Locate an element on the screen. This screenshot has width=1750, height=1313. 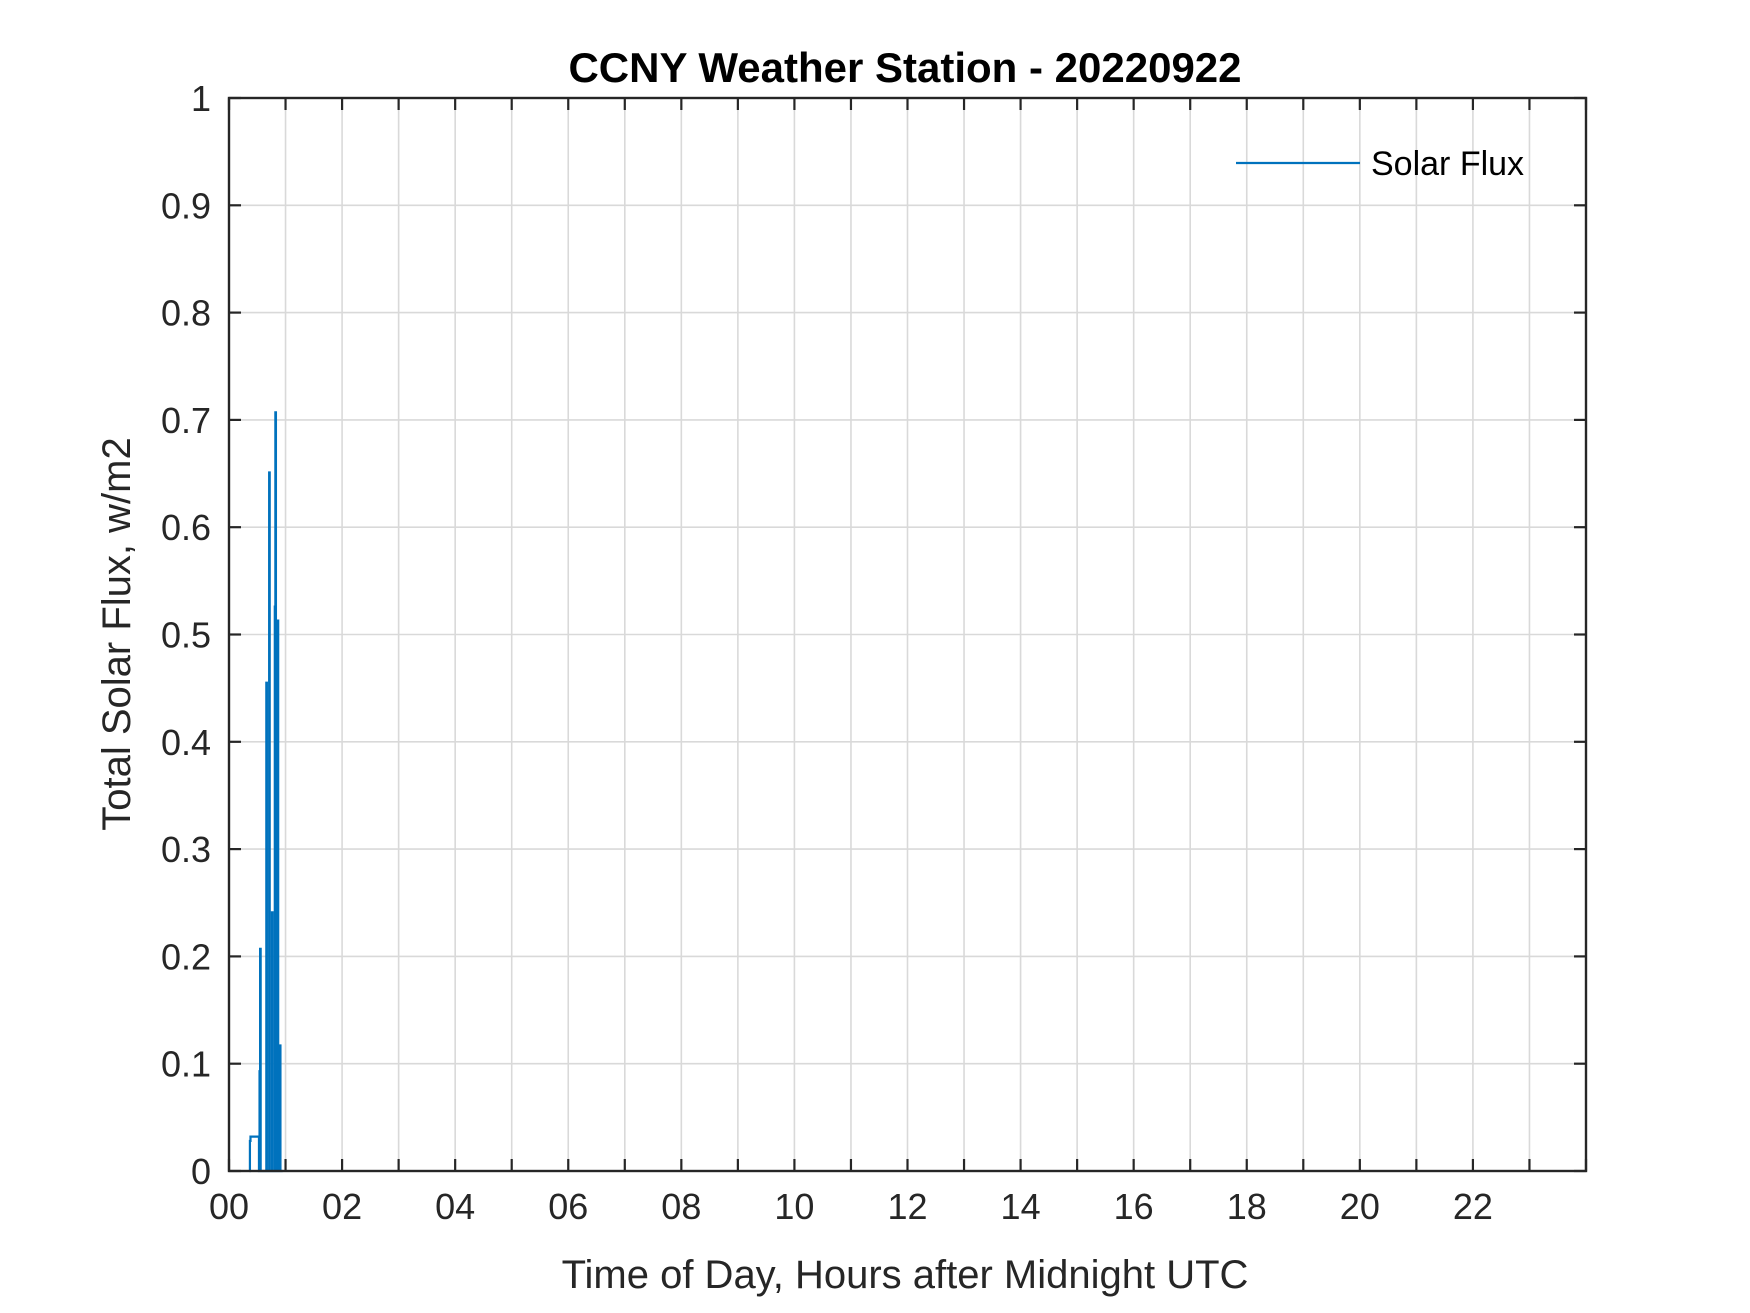
y-tick-label: 0.2 is located at coordinates (186, 956).